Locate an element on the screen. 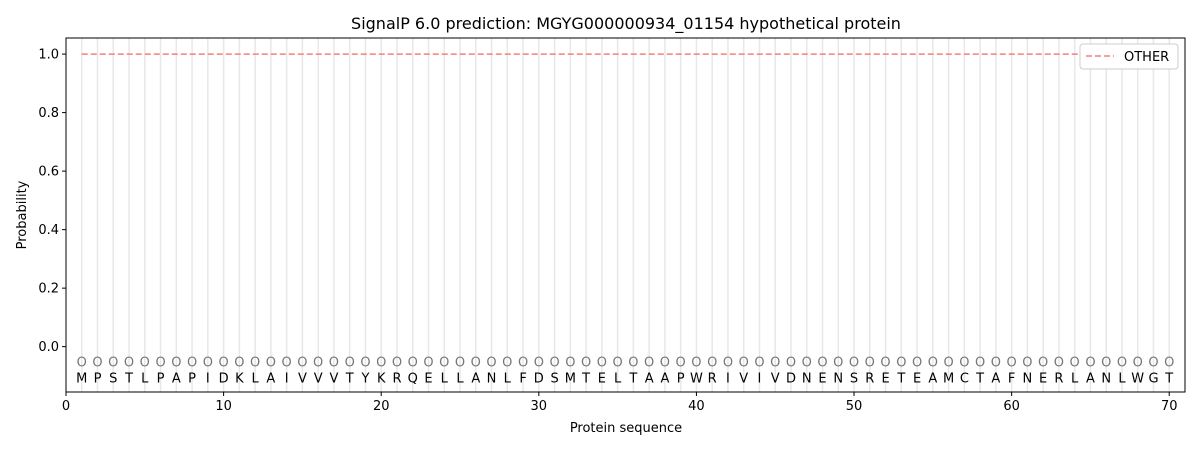 The height and width of the screenshot is (454, 1200). residue-label: Y is located at coordinates (364, 378).